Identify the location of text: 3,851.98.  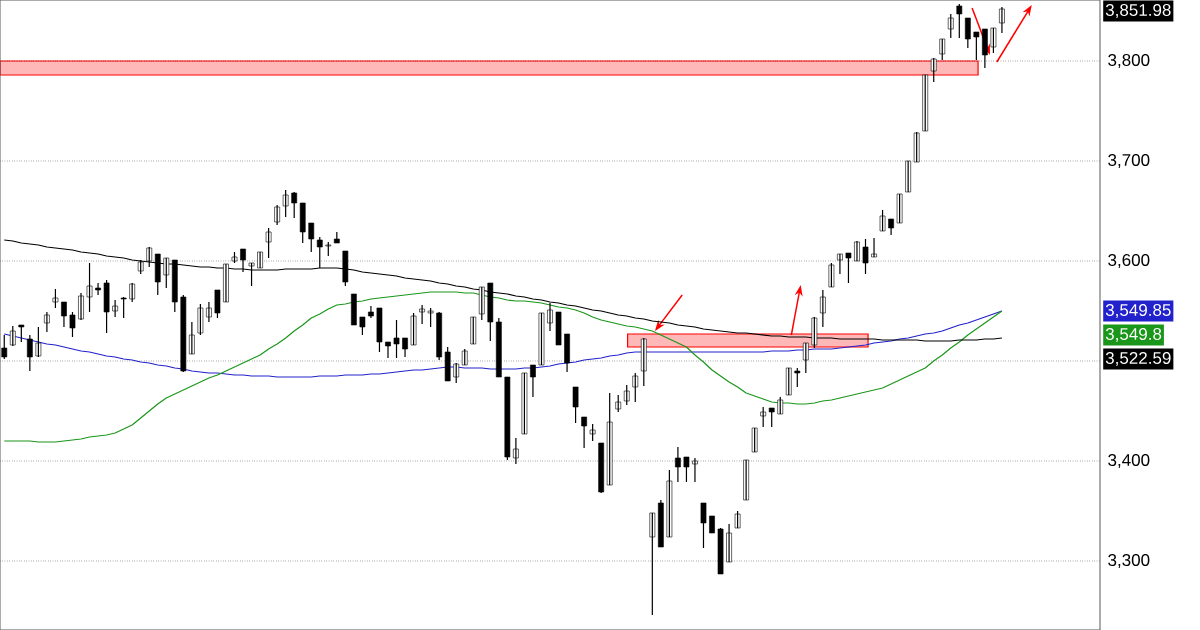
(1138, 11).